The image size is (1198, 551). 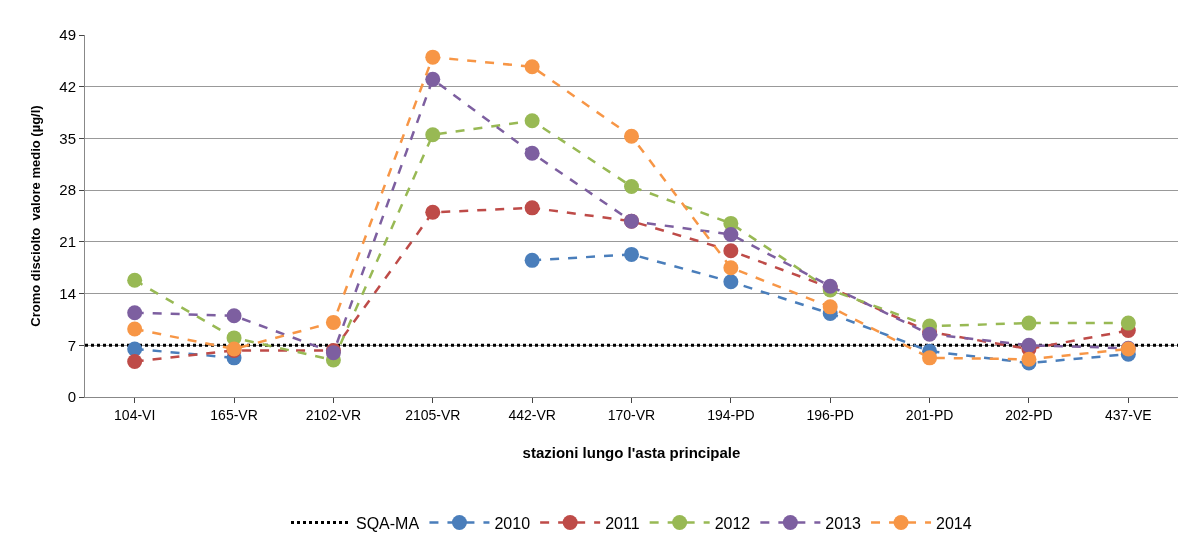 What do you see at coordinates (512, 523) in the screenshot?
I see `legend-label: 2010` at bounding box center [512, 523].